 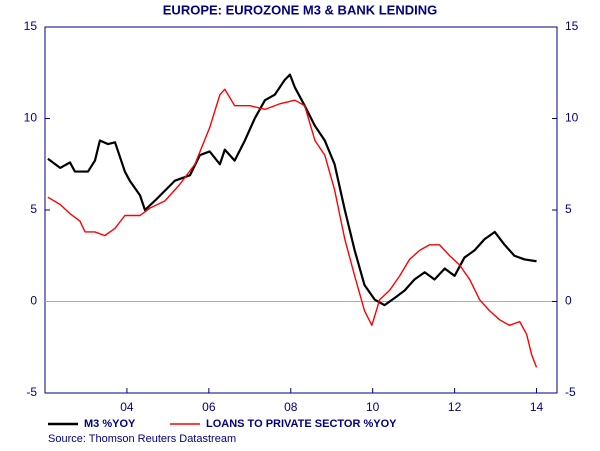 What do you see at coordinates (142, 439) in the screenshot?
I see `source-note: Source: Thomson Reuters Datastream` at bounding box center [142, 439].